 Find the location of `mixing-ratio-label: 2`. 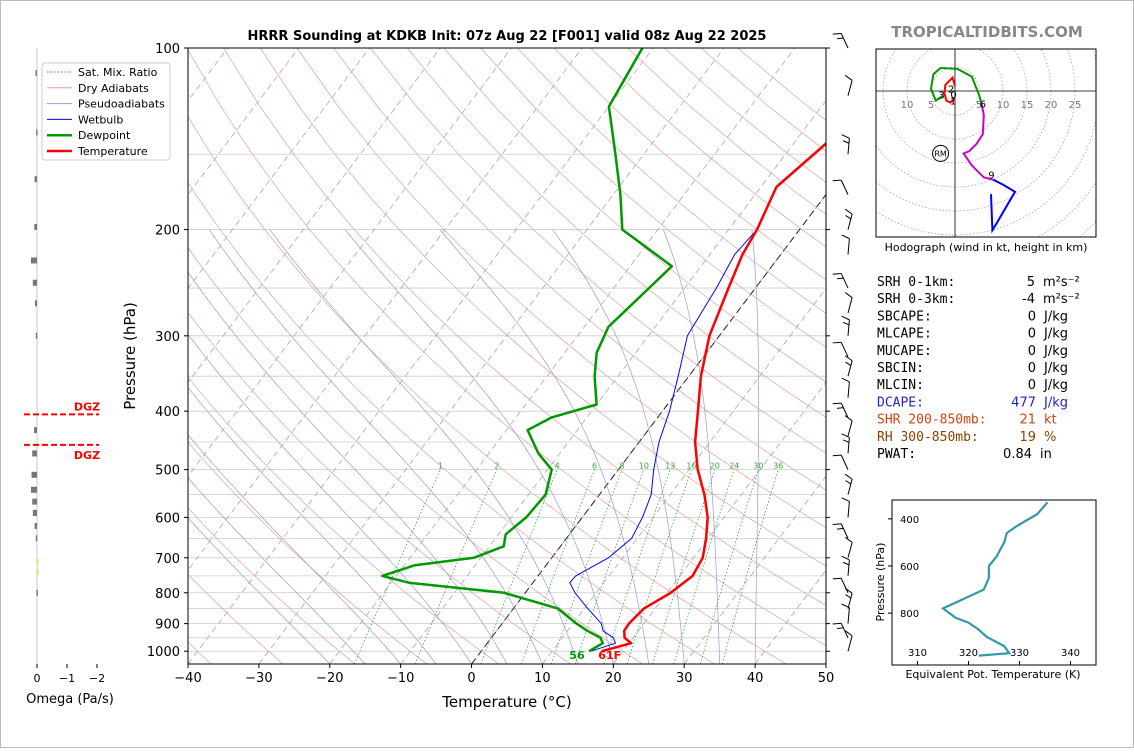

mixing-ratio-label: 2 is located at coordinates (496, 466).